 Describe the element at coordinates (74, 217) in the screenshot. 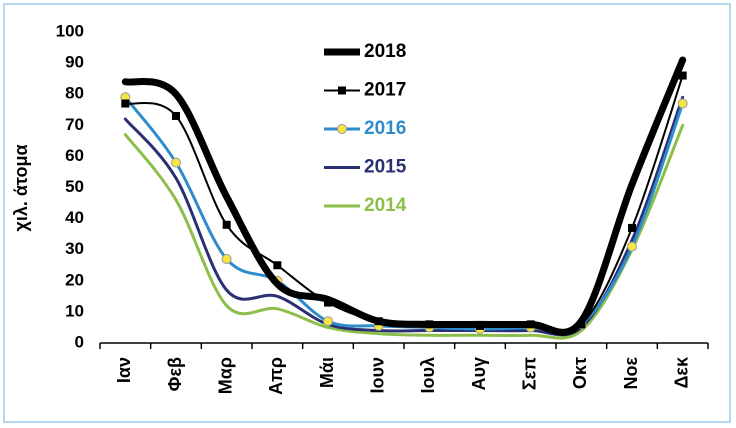

I see `y-tick-label: 40` at that location.